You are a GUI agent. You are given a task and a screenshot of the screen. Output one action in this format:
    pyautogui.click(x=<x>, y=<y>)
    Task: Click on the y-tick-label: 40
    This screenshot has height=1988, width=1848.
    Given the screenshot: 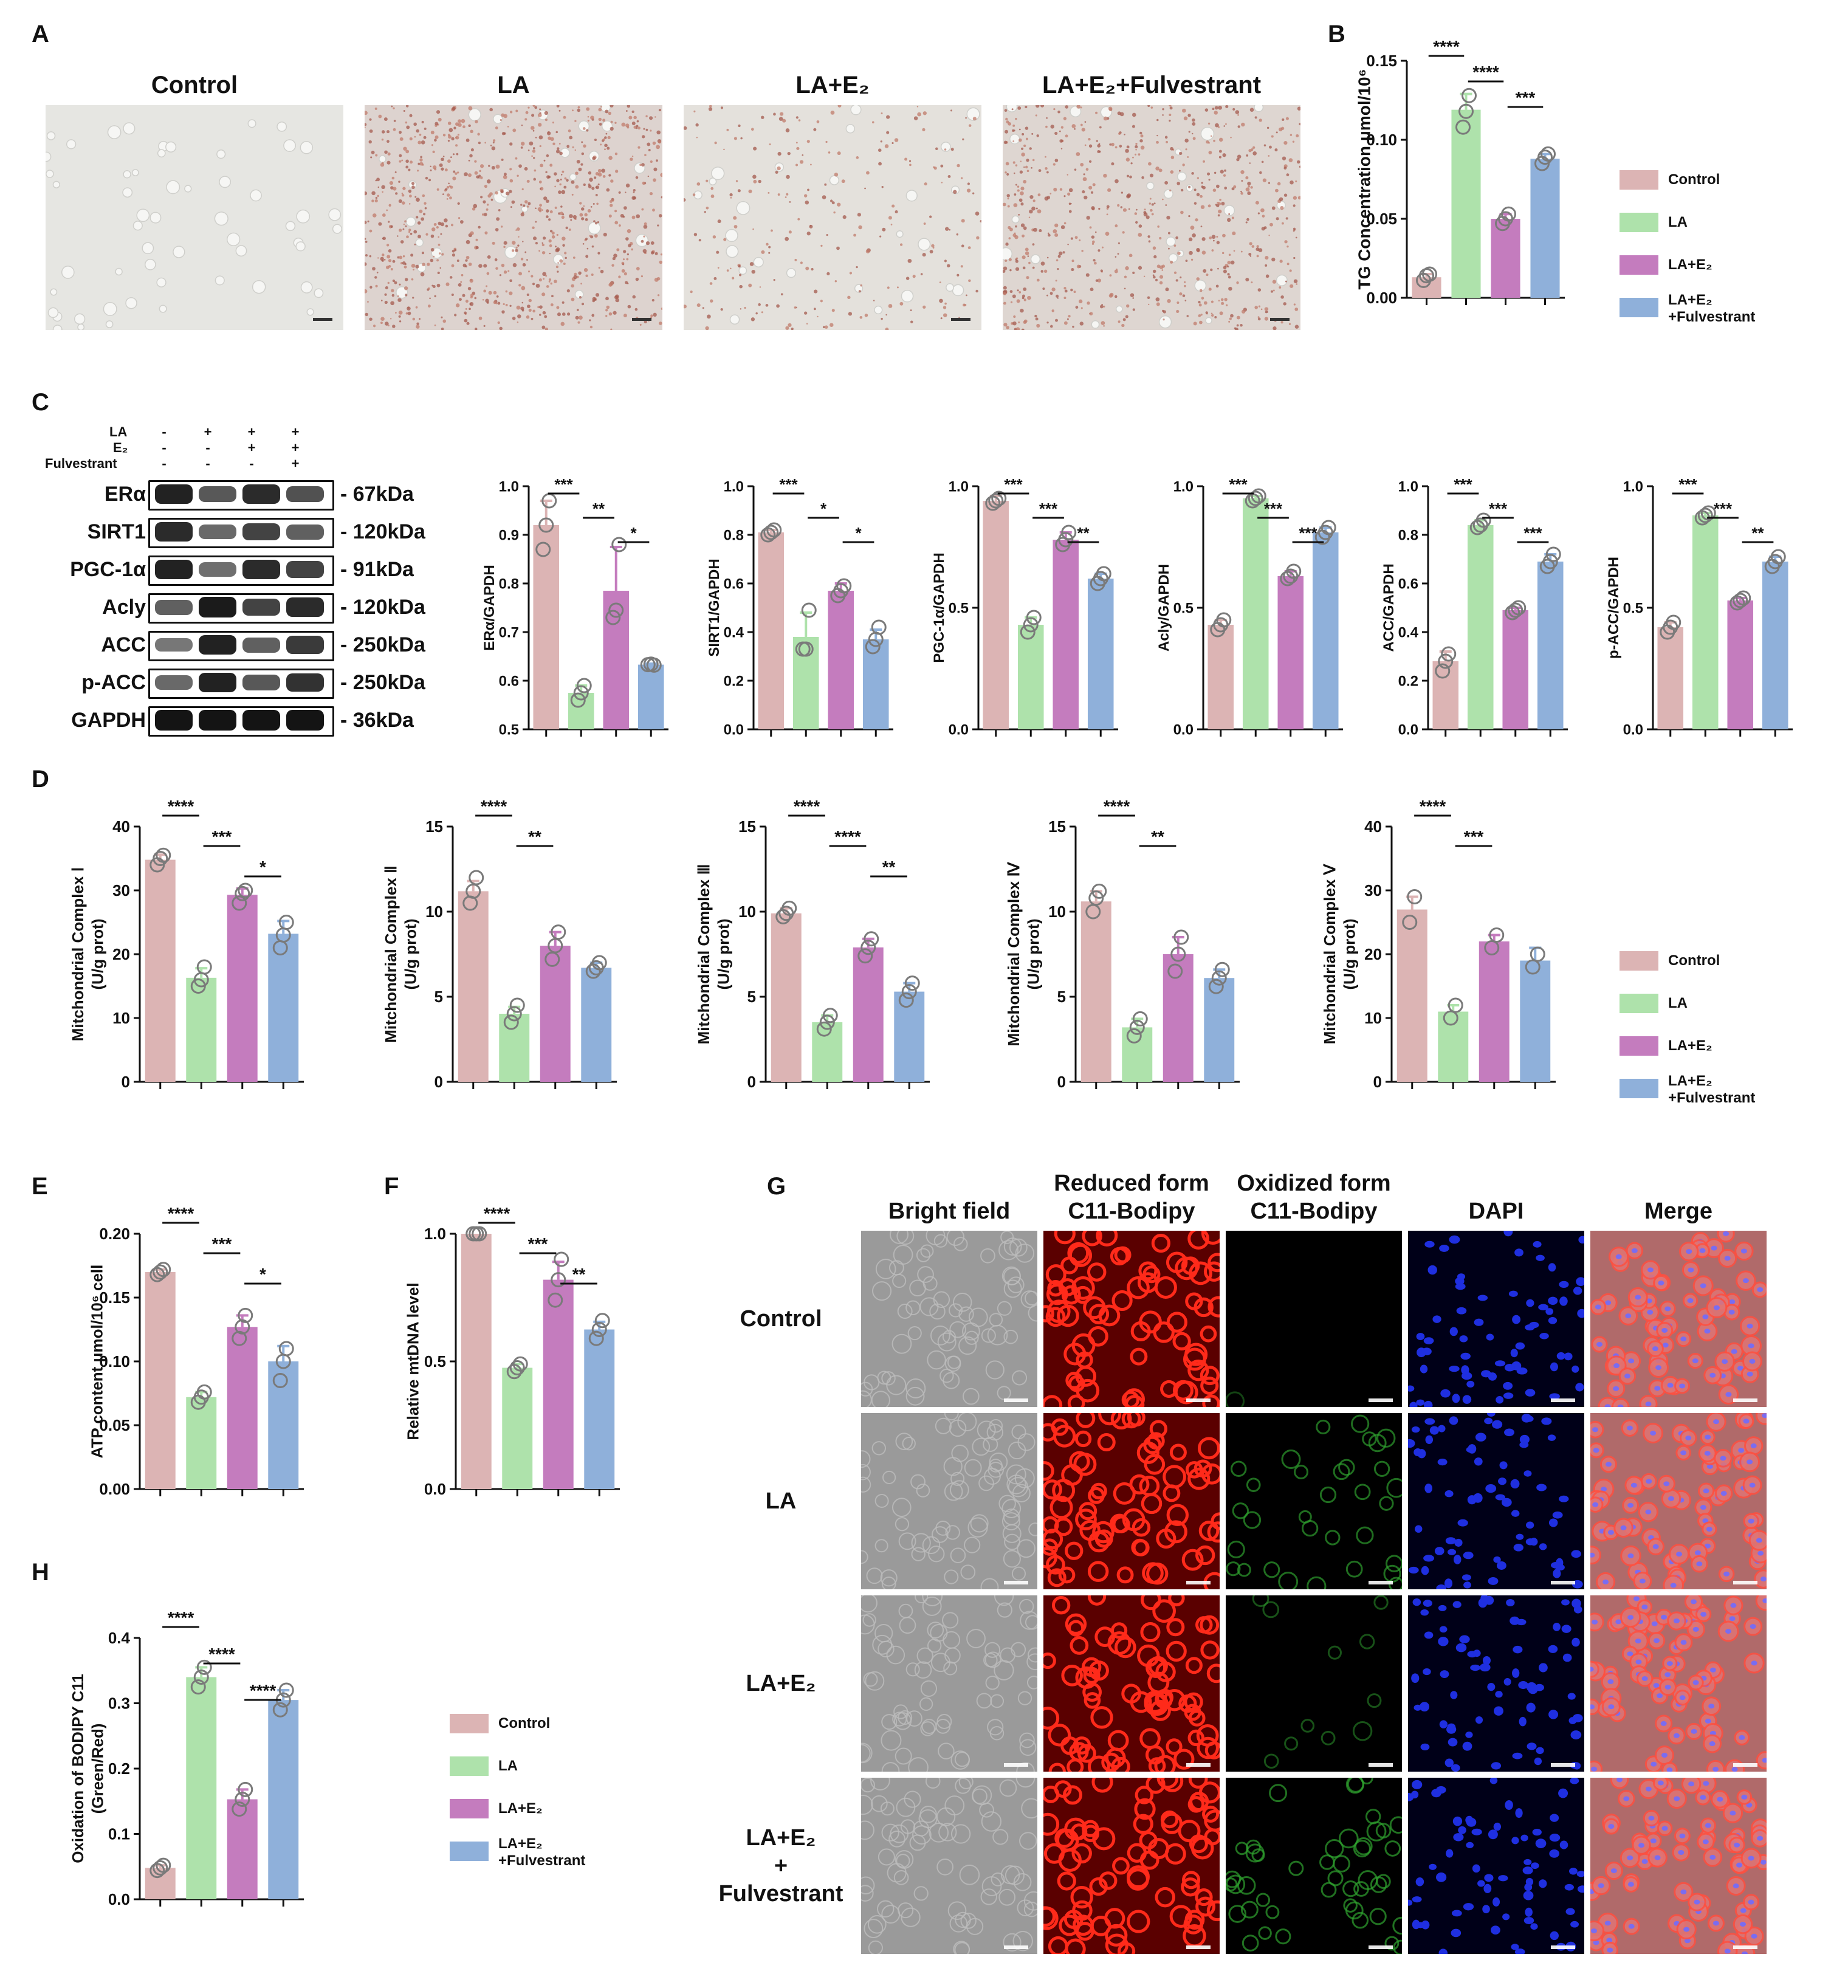 What is the action you would take?
    pyautogui.click(x=121, y=826)
    